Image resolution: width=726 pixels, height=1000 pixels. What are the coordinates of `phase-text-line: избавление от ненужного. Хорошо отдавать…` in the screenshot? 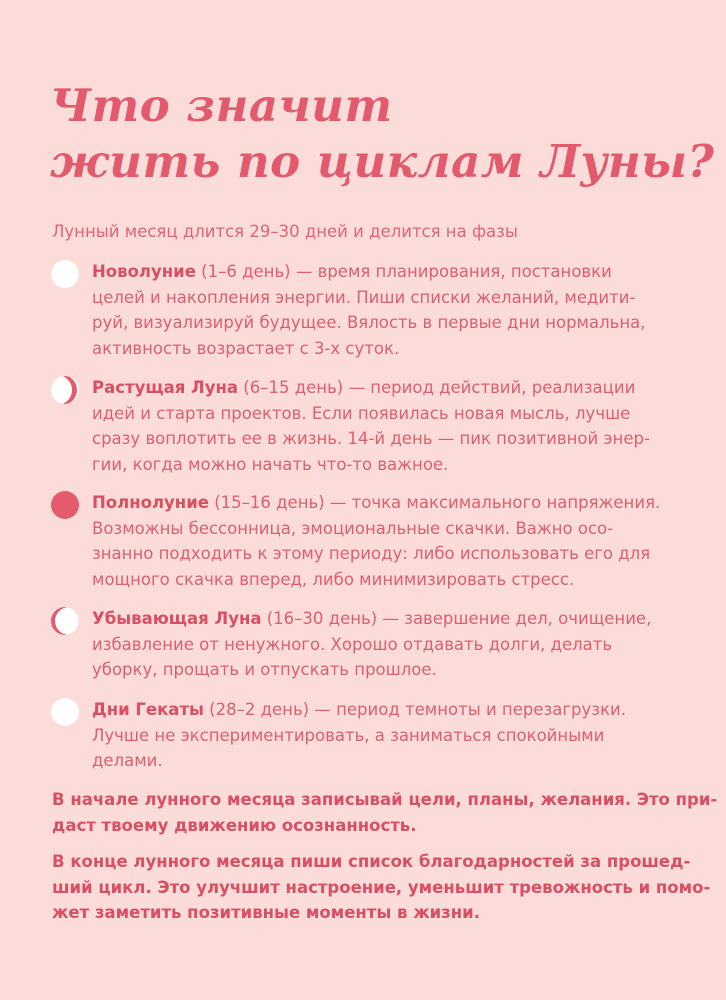 It's located at (352, 644).